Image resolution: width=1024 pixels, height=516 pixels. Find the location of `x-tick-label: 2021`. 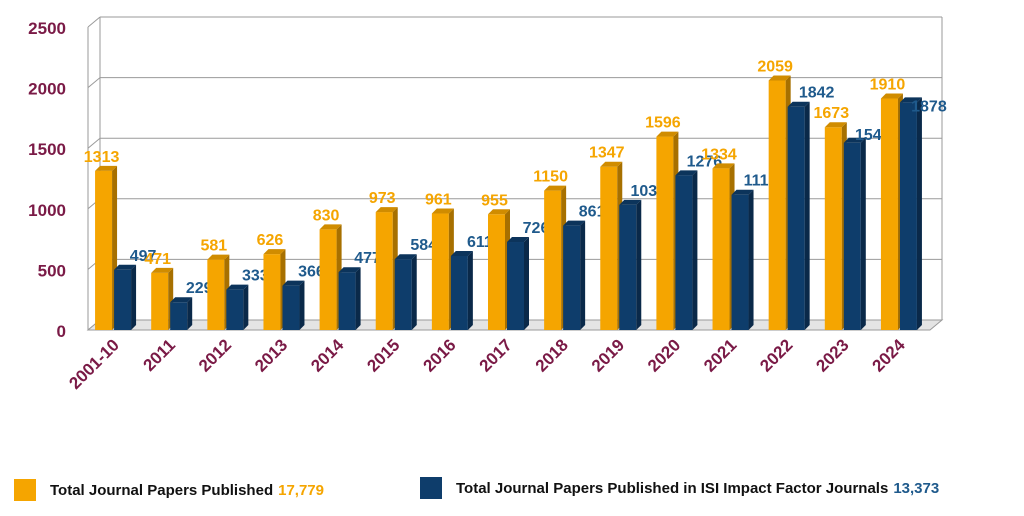

x-tick-label: 2021 is located at coordinates (720, 355).